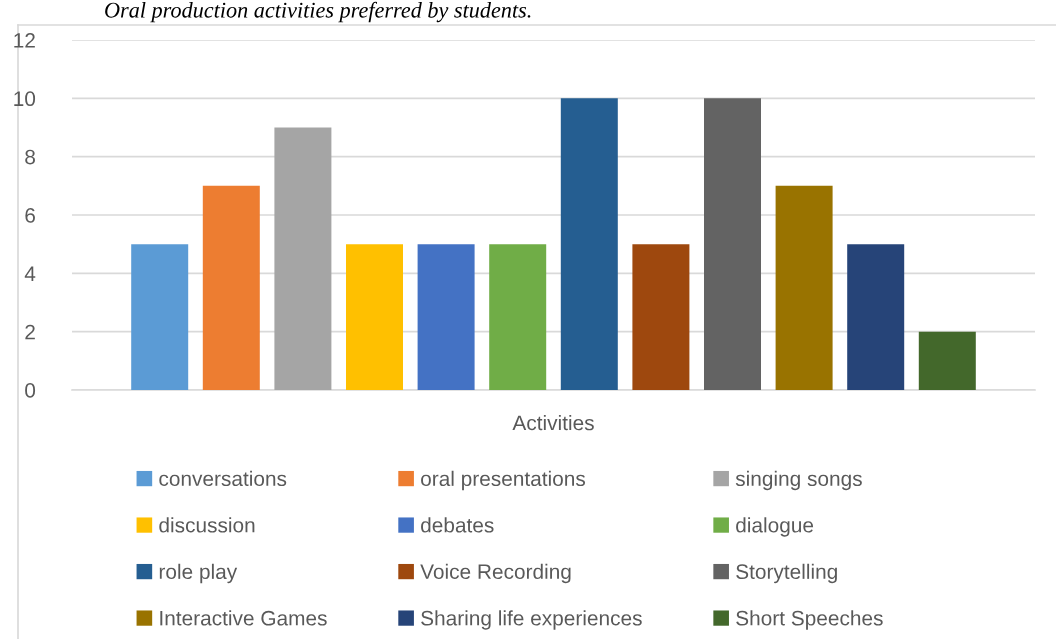 The width and height of the screenshot is (1056, 639). What do you see at coordinates (798, 480) in the screenshot?
I see `legend-label: singing songs` at bounding box center [798, 480].